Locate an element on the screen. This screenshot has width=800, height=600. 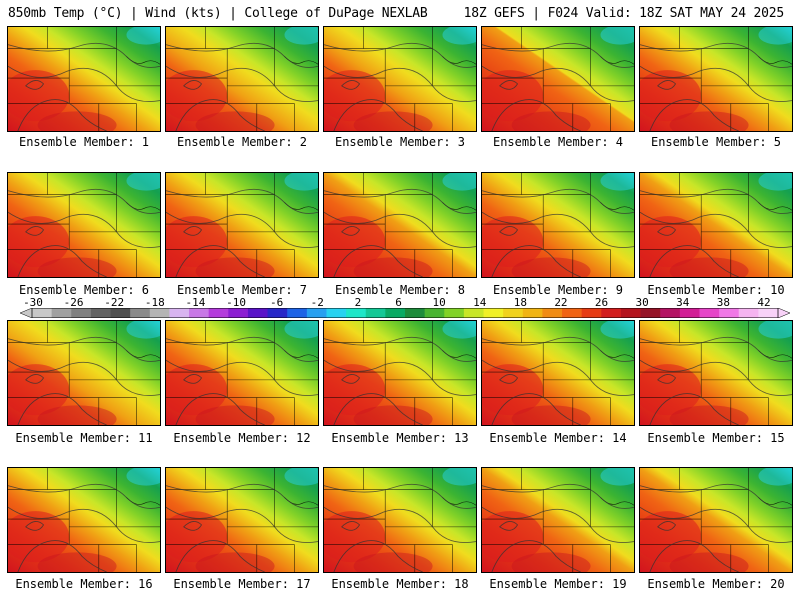
color-scale-tick-label: -30 is located at coordinates (33, 302).